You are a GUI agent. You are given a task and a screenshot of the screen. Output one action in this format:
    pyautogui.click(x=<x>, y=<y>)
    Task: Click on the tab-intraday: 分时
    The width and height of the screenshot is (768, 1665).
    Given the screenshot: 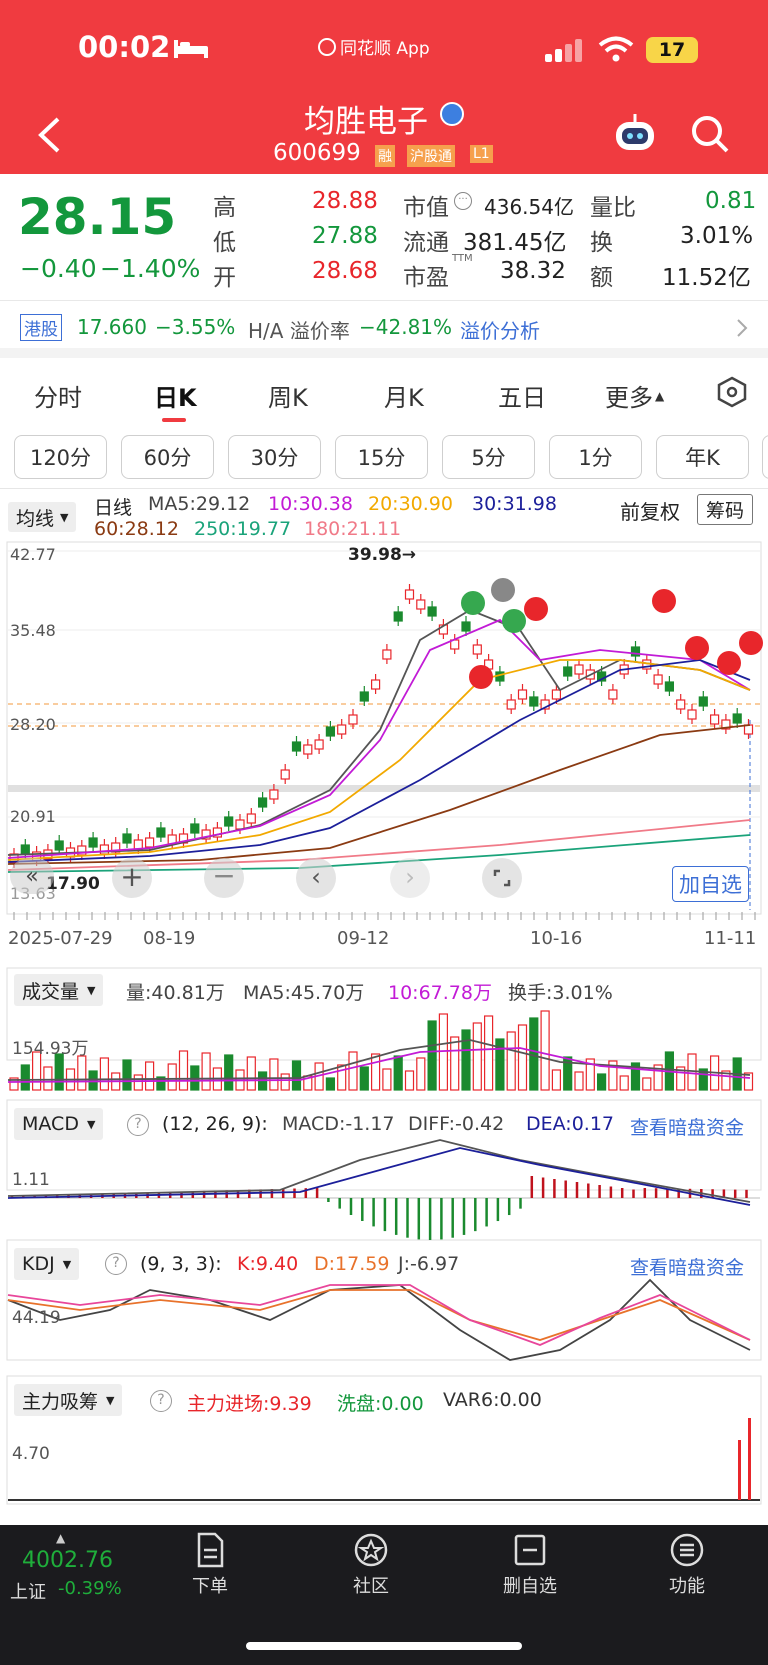 What is the action you would take?
    pyautogui.click(x=58, y=398)
    